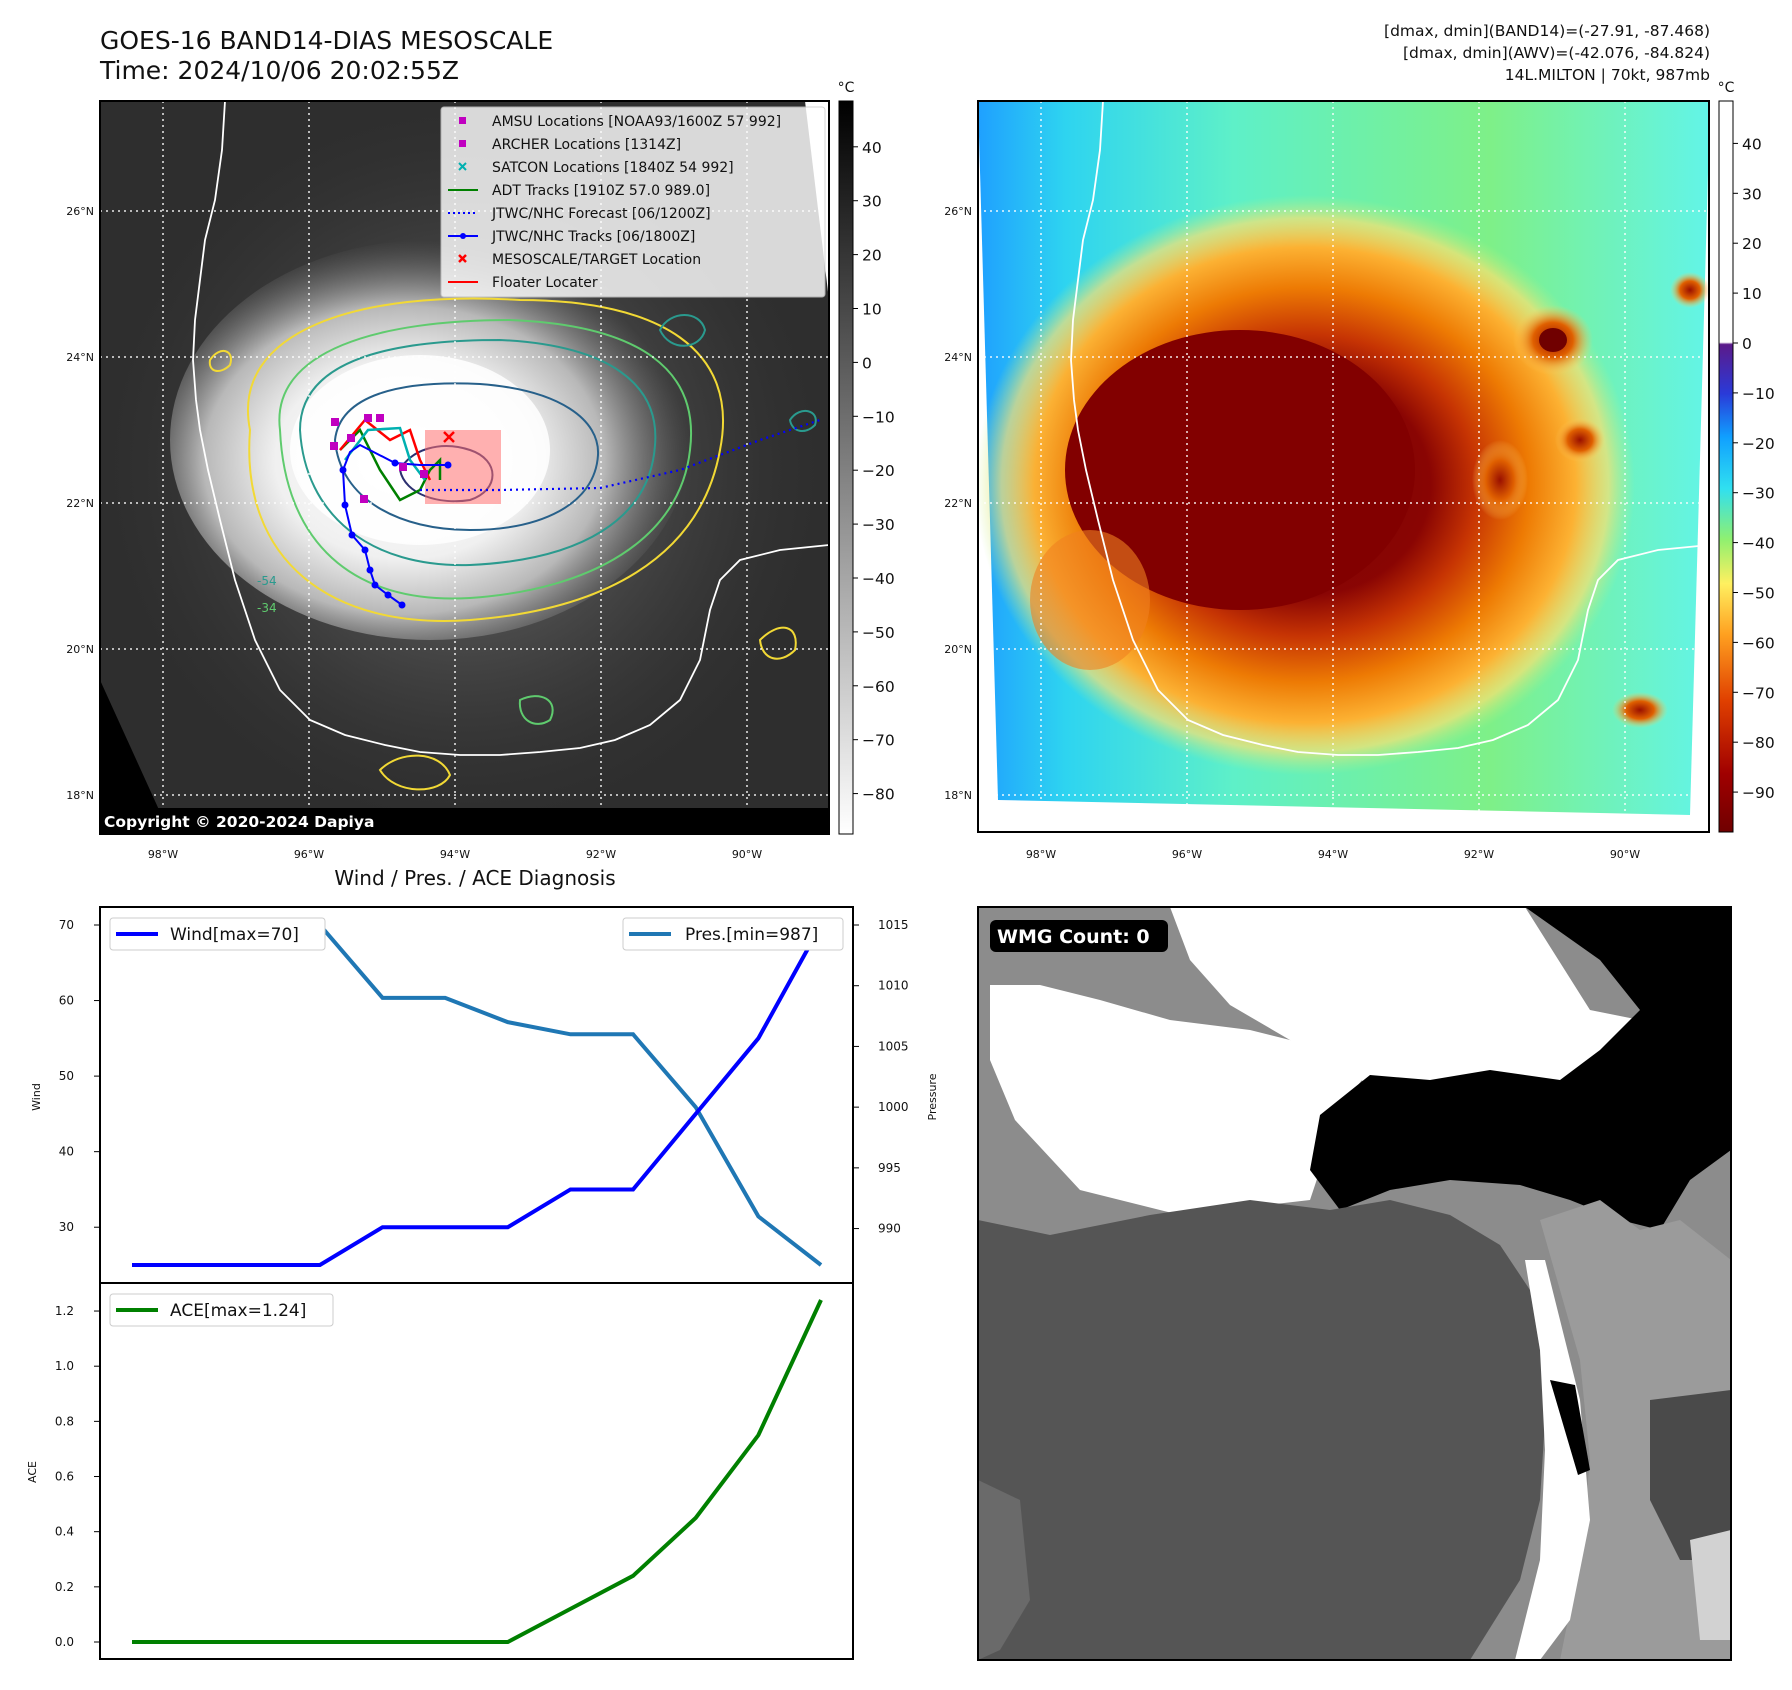 The height and width of the screenshot is (1690, 1792). Describe the element at coordinates (586, 145) in the screenshot. I see `legend-label-archer: ARCHER Locations [1314Z]` at that location.